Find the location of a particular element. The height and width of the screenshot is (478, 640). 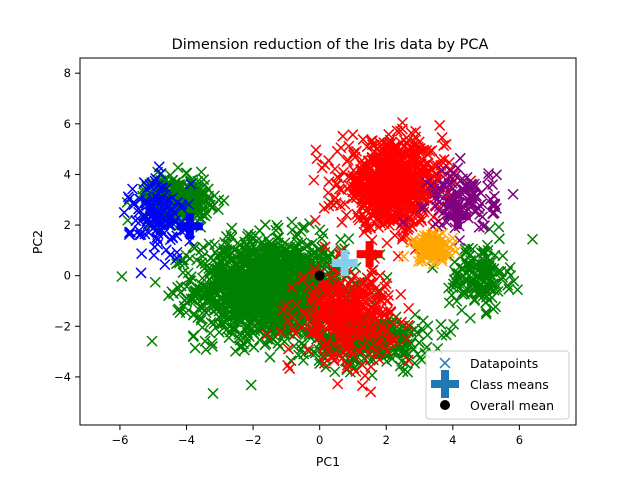

y-axis-ticks: −4 −2 0 2 4 6 8 is located at coordinates (67, 225).